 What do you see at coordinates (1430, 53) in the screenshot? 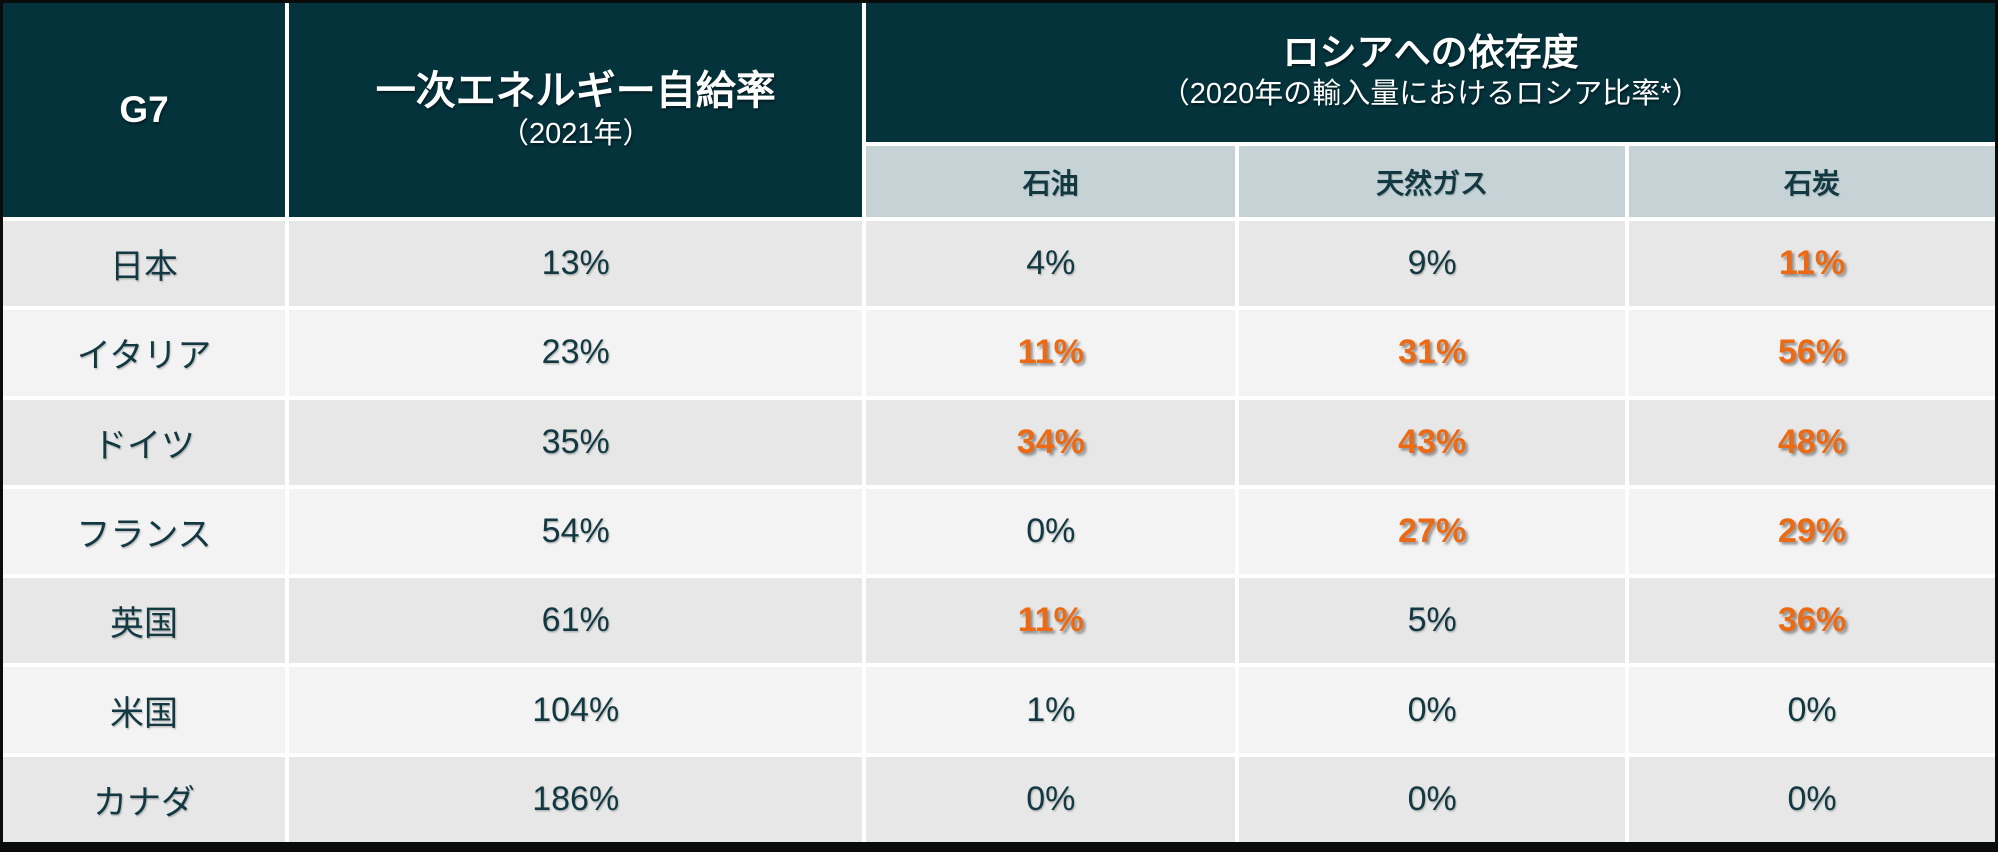
I see `header-russia-title: ロシアへの依存度` at bounding box center [1430, 53].